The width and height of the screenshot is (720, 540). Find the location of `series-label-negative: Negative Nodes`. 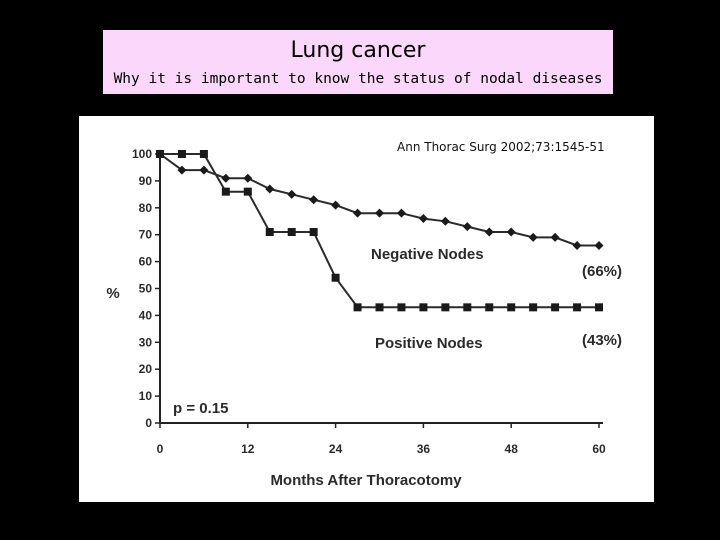

series-label-negative: Negative Nodes is located at coordinates (427, 254).